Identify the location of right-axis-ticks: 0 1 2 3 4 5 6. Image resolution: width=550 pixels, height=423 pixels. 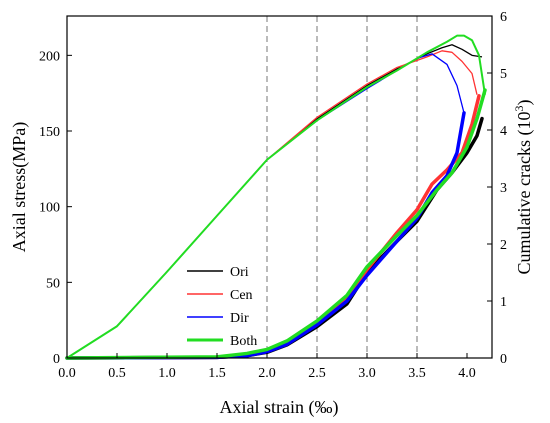
(497, 188).